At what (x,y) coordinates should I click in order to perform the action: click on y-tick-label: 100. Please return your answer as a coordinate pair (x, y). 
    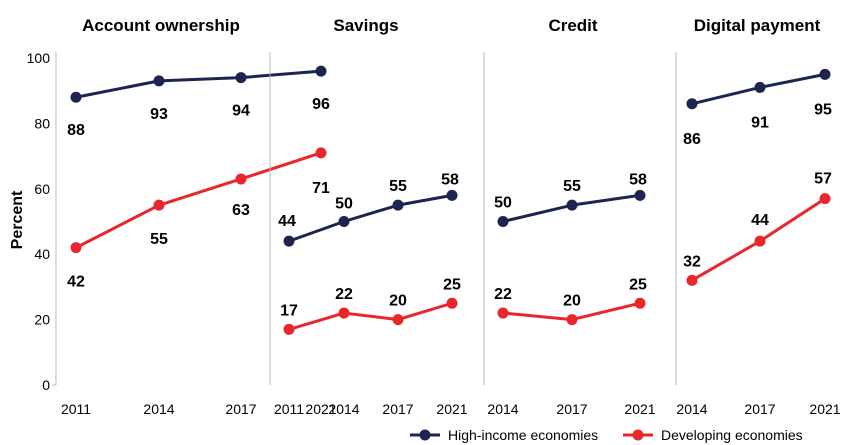
    Looking at the image, I should click on (39, 58).